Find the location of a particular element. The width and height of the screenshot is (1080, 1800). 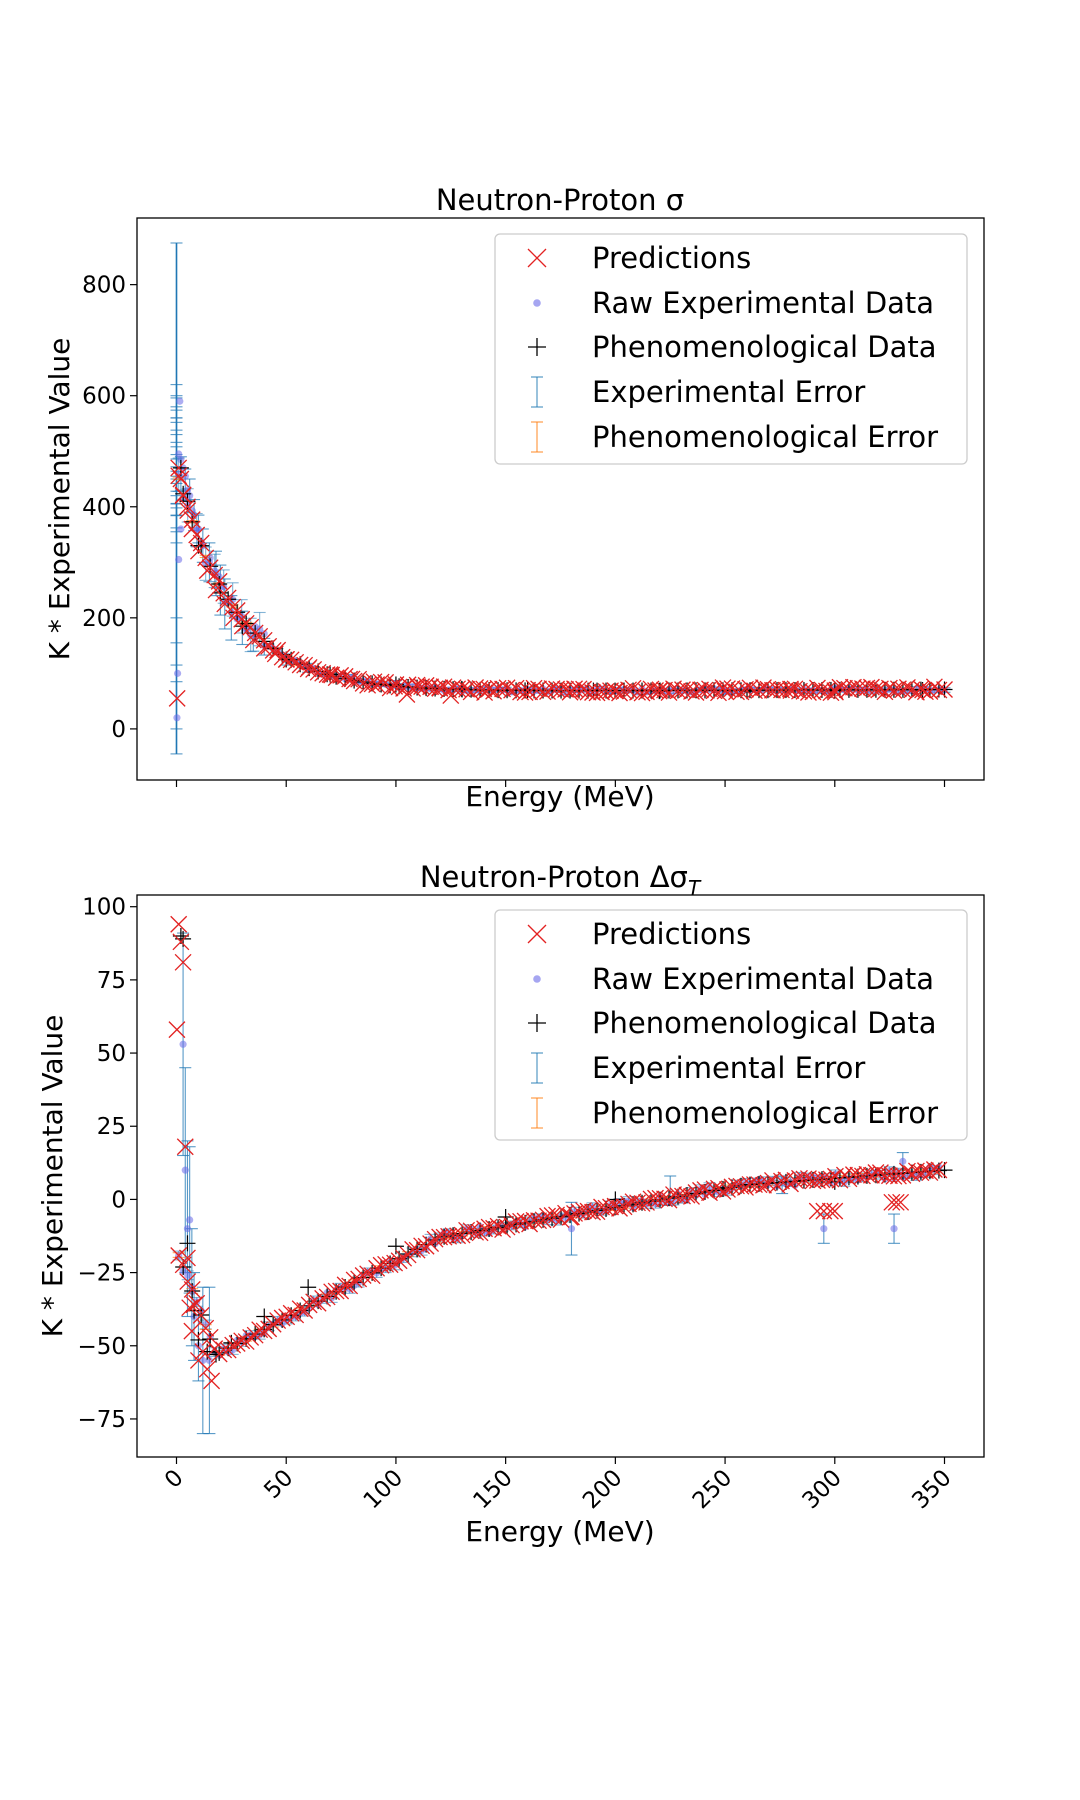

legend-marker-phenom-error is located at coordinates (537, 1113).